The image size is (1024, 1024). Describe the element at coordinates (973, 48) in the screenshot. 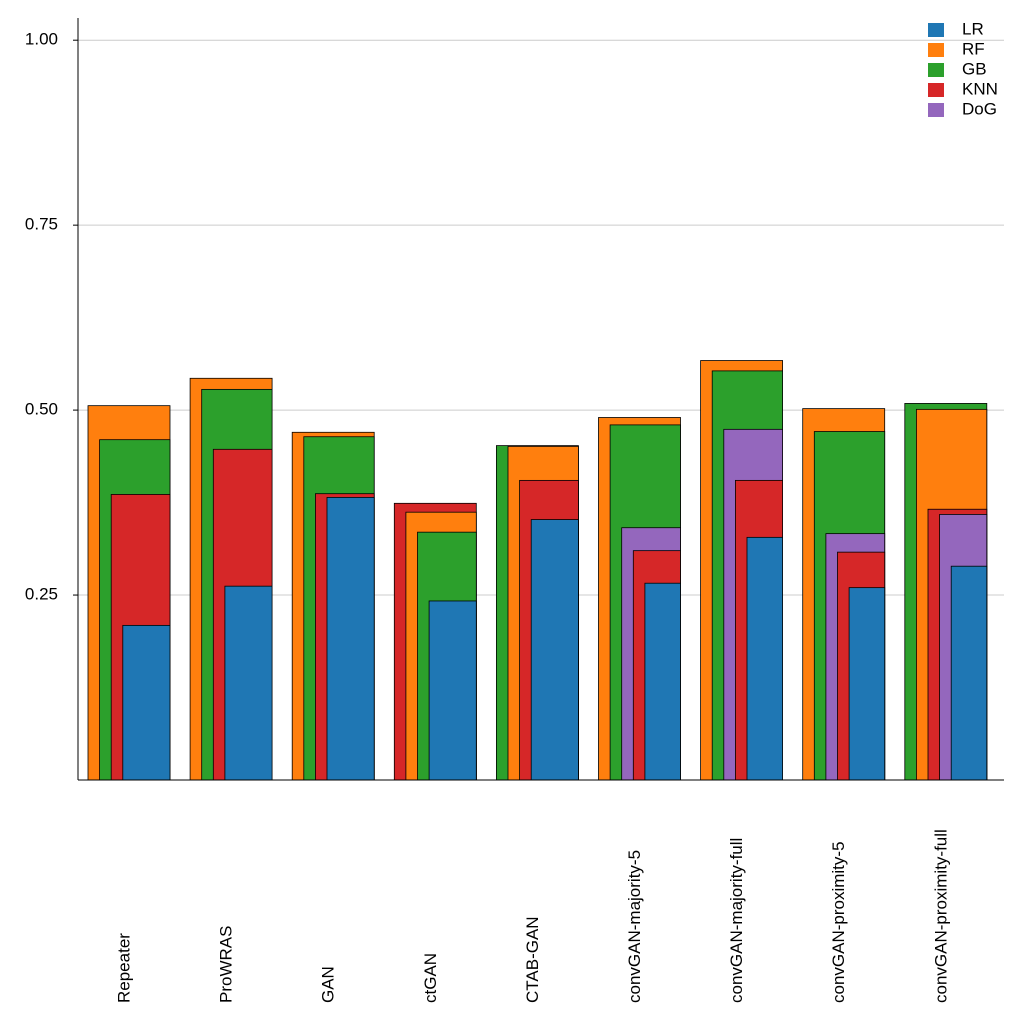

I see `legend-label: RF` at that location.